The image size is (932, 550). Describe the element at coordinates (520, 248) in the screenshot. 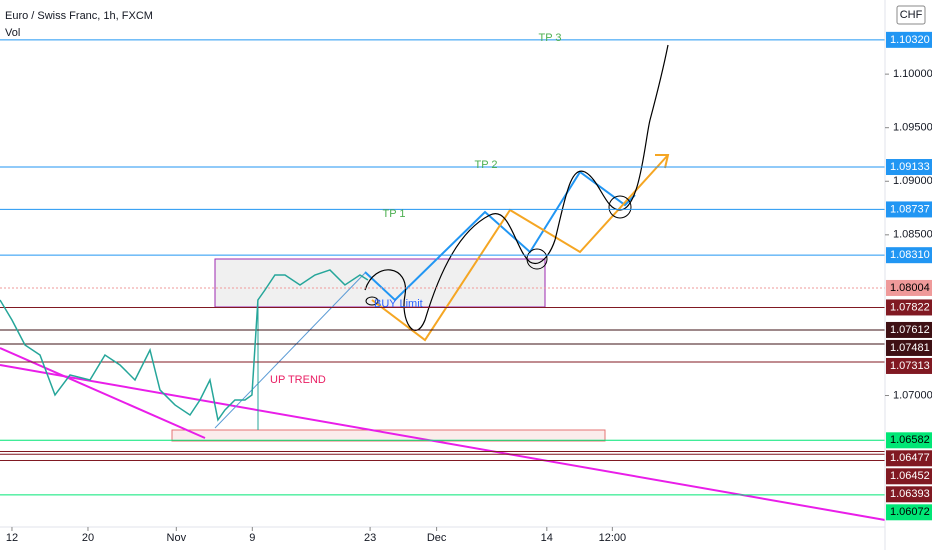

I see `projection-orange` at that location.